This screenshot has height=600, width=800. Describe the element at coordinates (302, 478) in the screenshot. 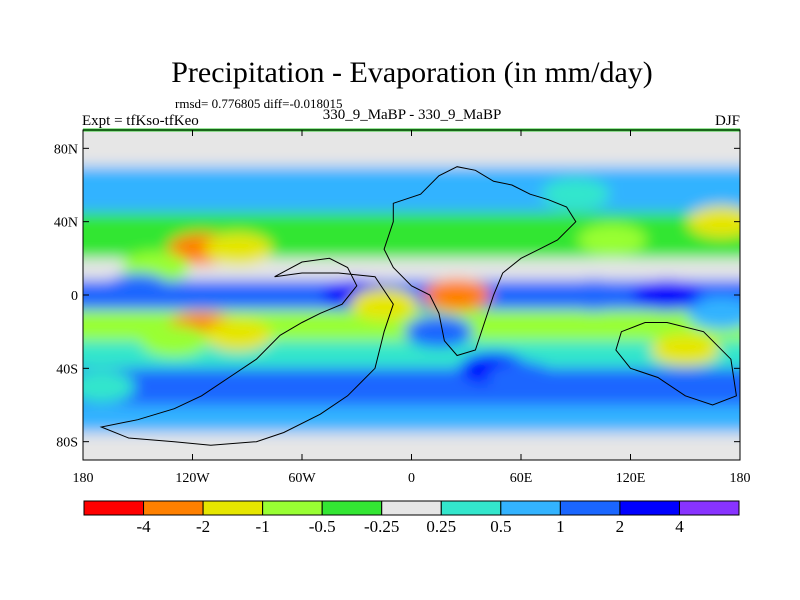

I see `x-tick-label-2: 60W` at that location.